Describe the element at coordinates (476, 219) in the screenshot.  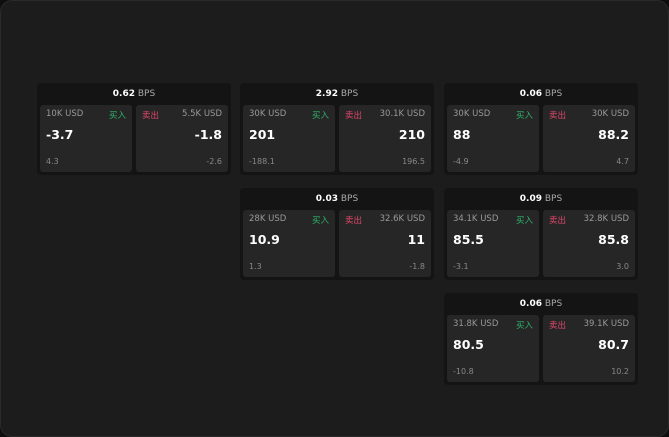
I see `bid-size: 34.1K USD` at that location.